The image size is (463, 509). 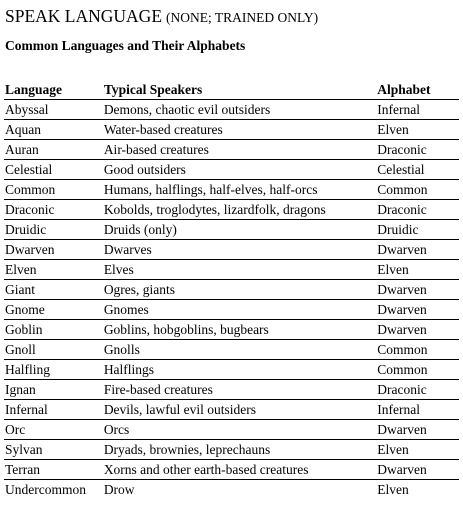 I want to click on table-cell-typical-speakers: Halflings, so click(x=240, y=369).